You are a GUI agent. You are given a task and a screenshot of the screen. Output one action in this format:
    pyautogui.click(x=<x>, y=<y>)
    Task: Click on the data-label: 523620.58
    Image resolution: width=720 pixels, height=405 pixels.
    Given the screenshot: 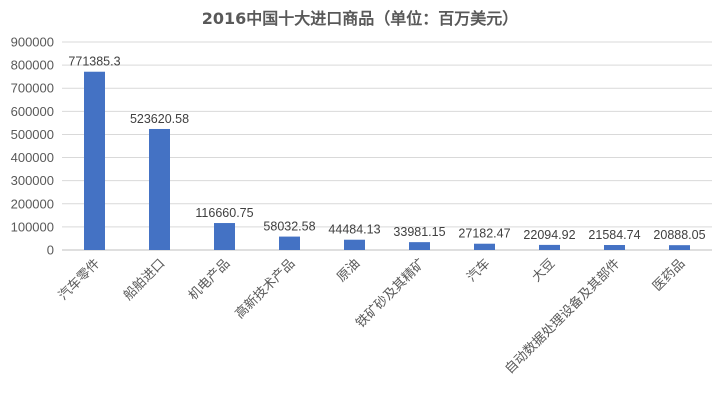 What is the action you would take?
    pyautogui.click(x=159, y=119)
    